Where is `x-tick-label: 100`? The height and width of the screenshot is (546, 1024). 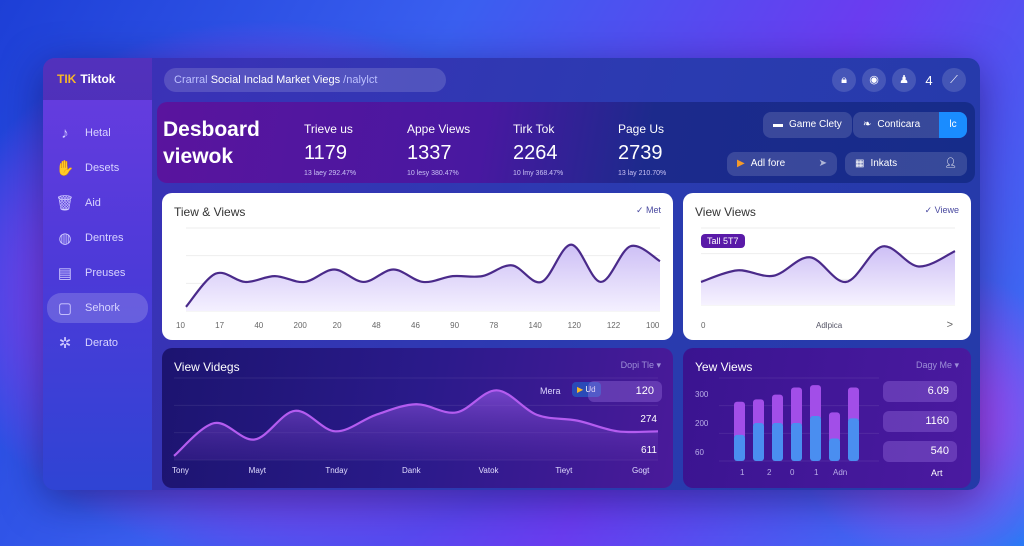 x-tick-label: 100 is located at coordinates (653, 325).